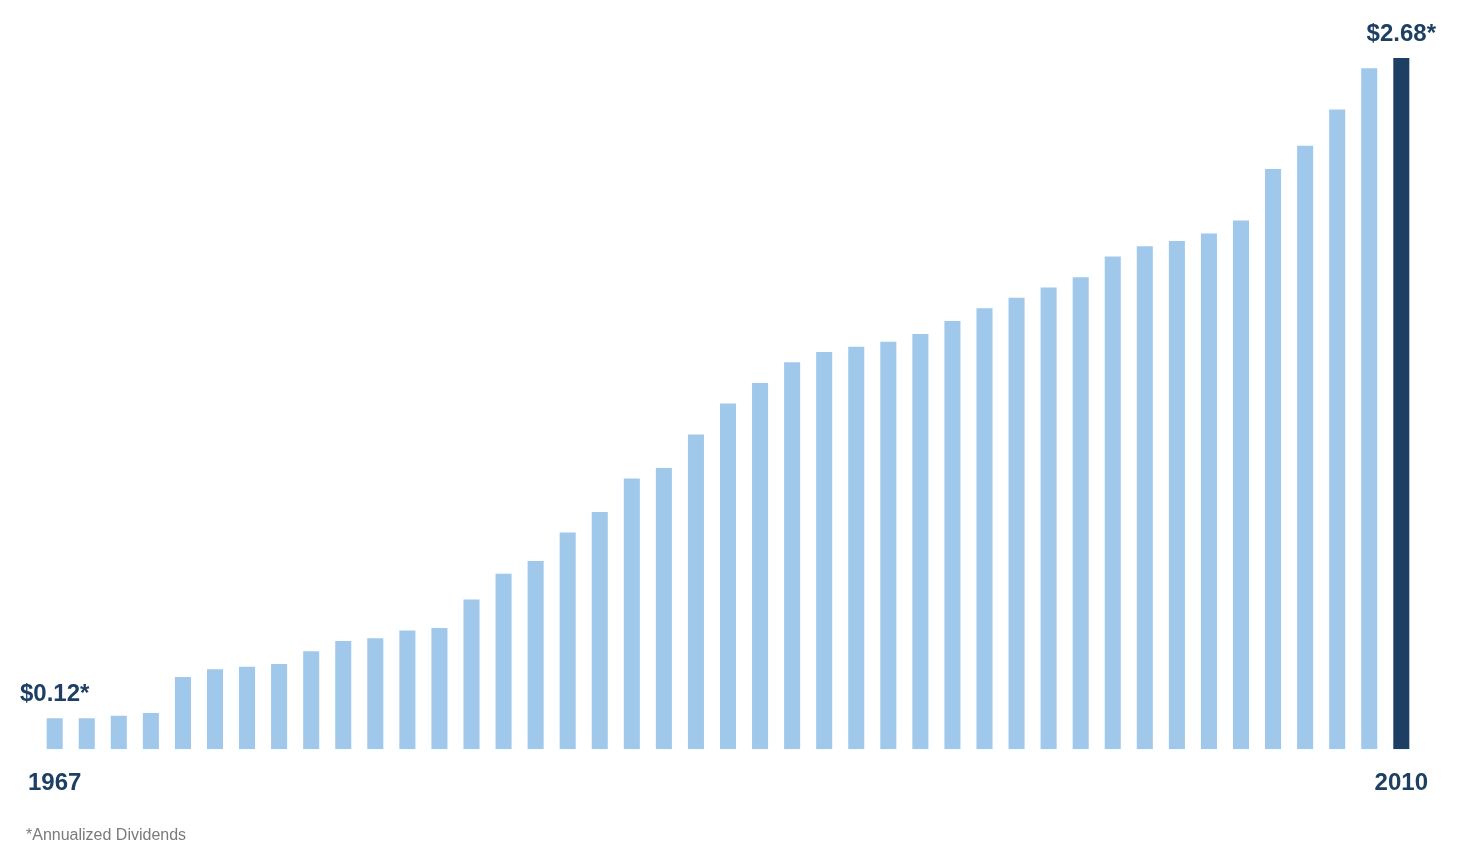  Describe the element at coordinates (55, 692) in the screenshot. I see `data-label: $0.12*` at that location.